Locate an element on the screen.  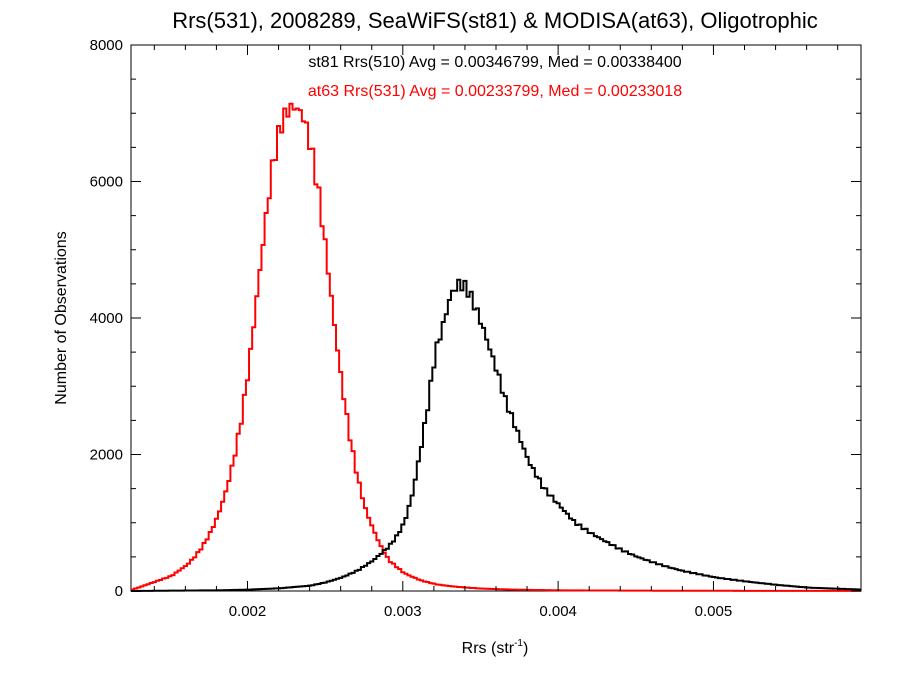
y-tick-label: 0 is located at coordinates (119, 591).